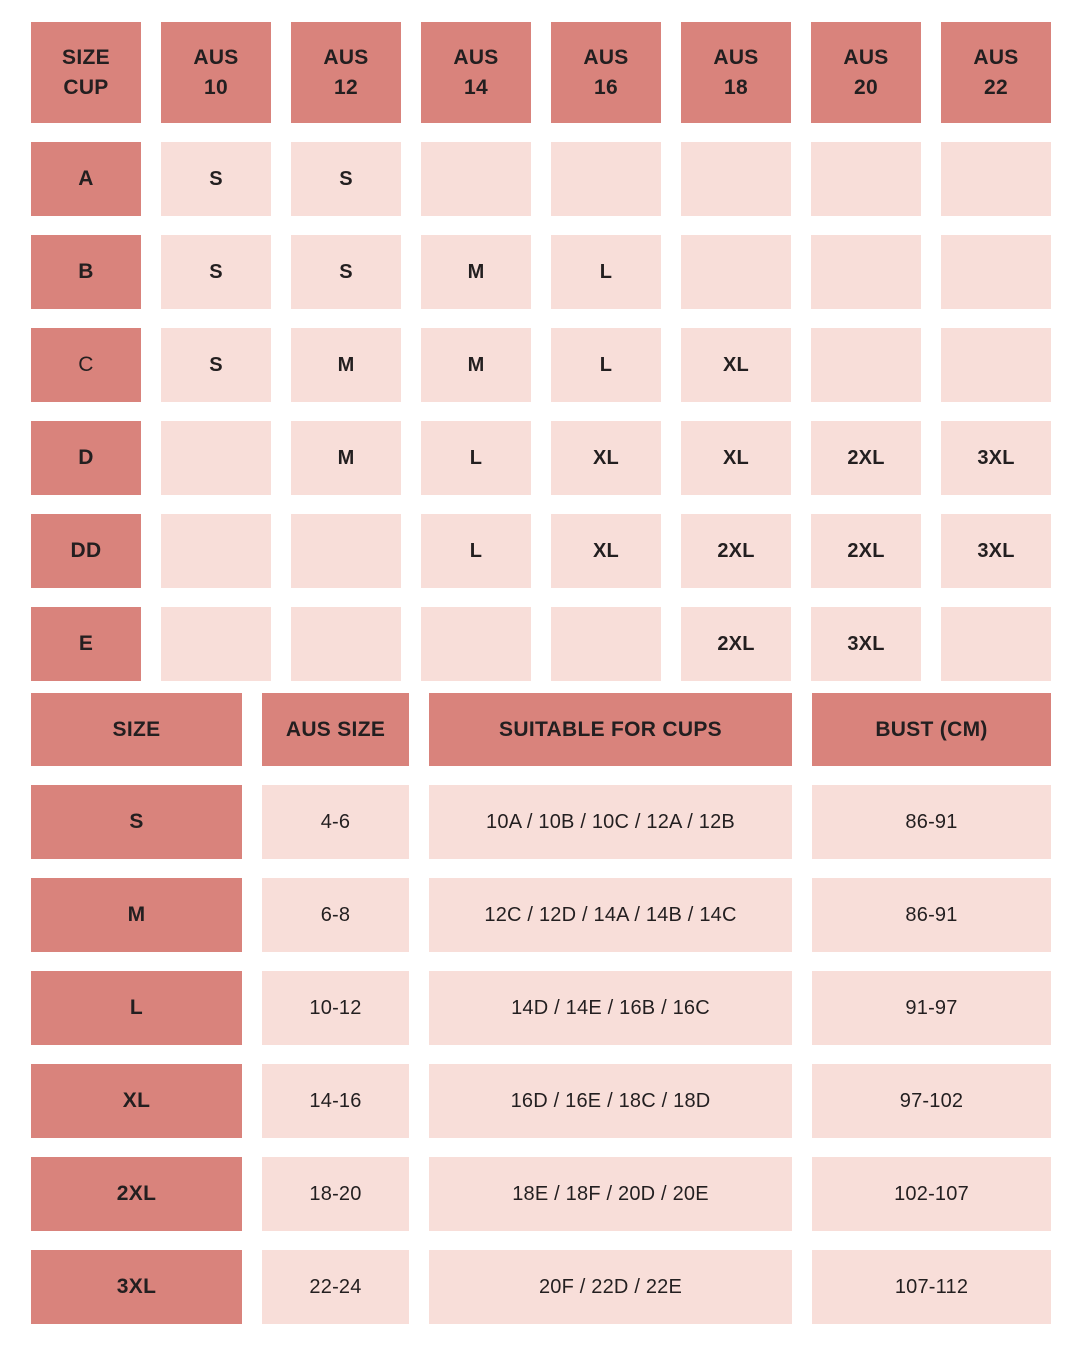  I want to click on cup-table-col-header: AUS 10, so click(216, 72).